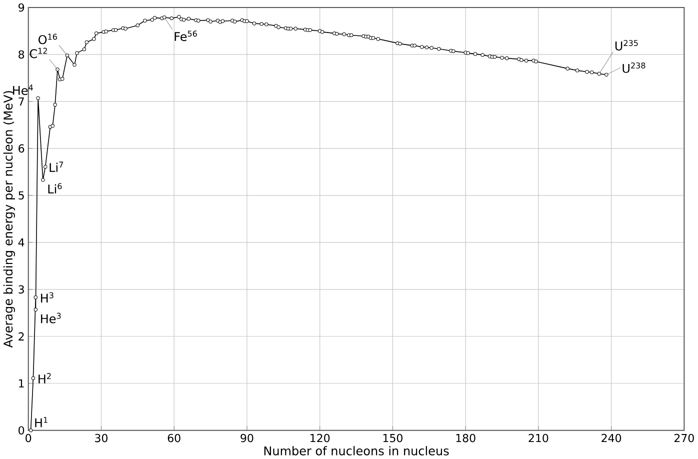 The height and width of the screenshot is (459, 698). Describe the element at coordinates (21, 289) in the screenshot. I see `y-tick-label: 3` at that location.